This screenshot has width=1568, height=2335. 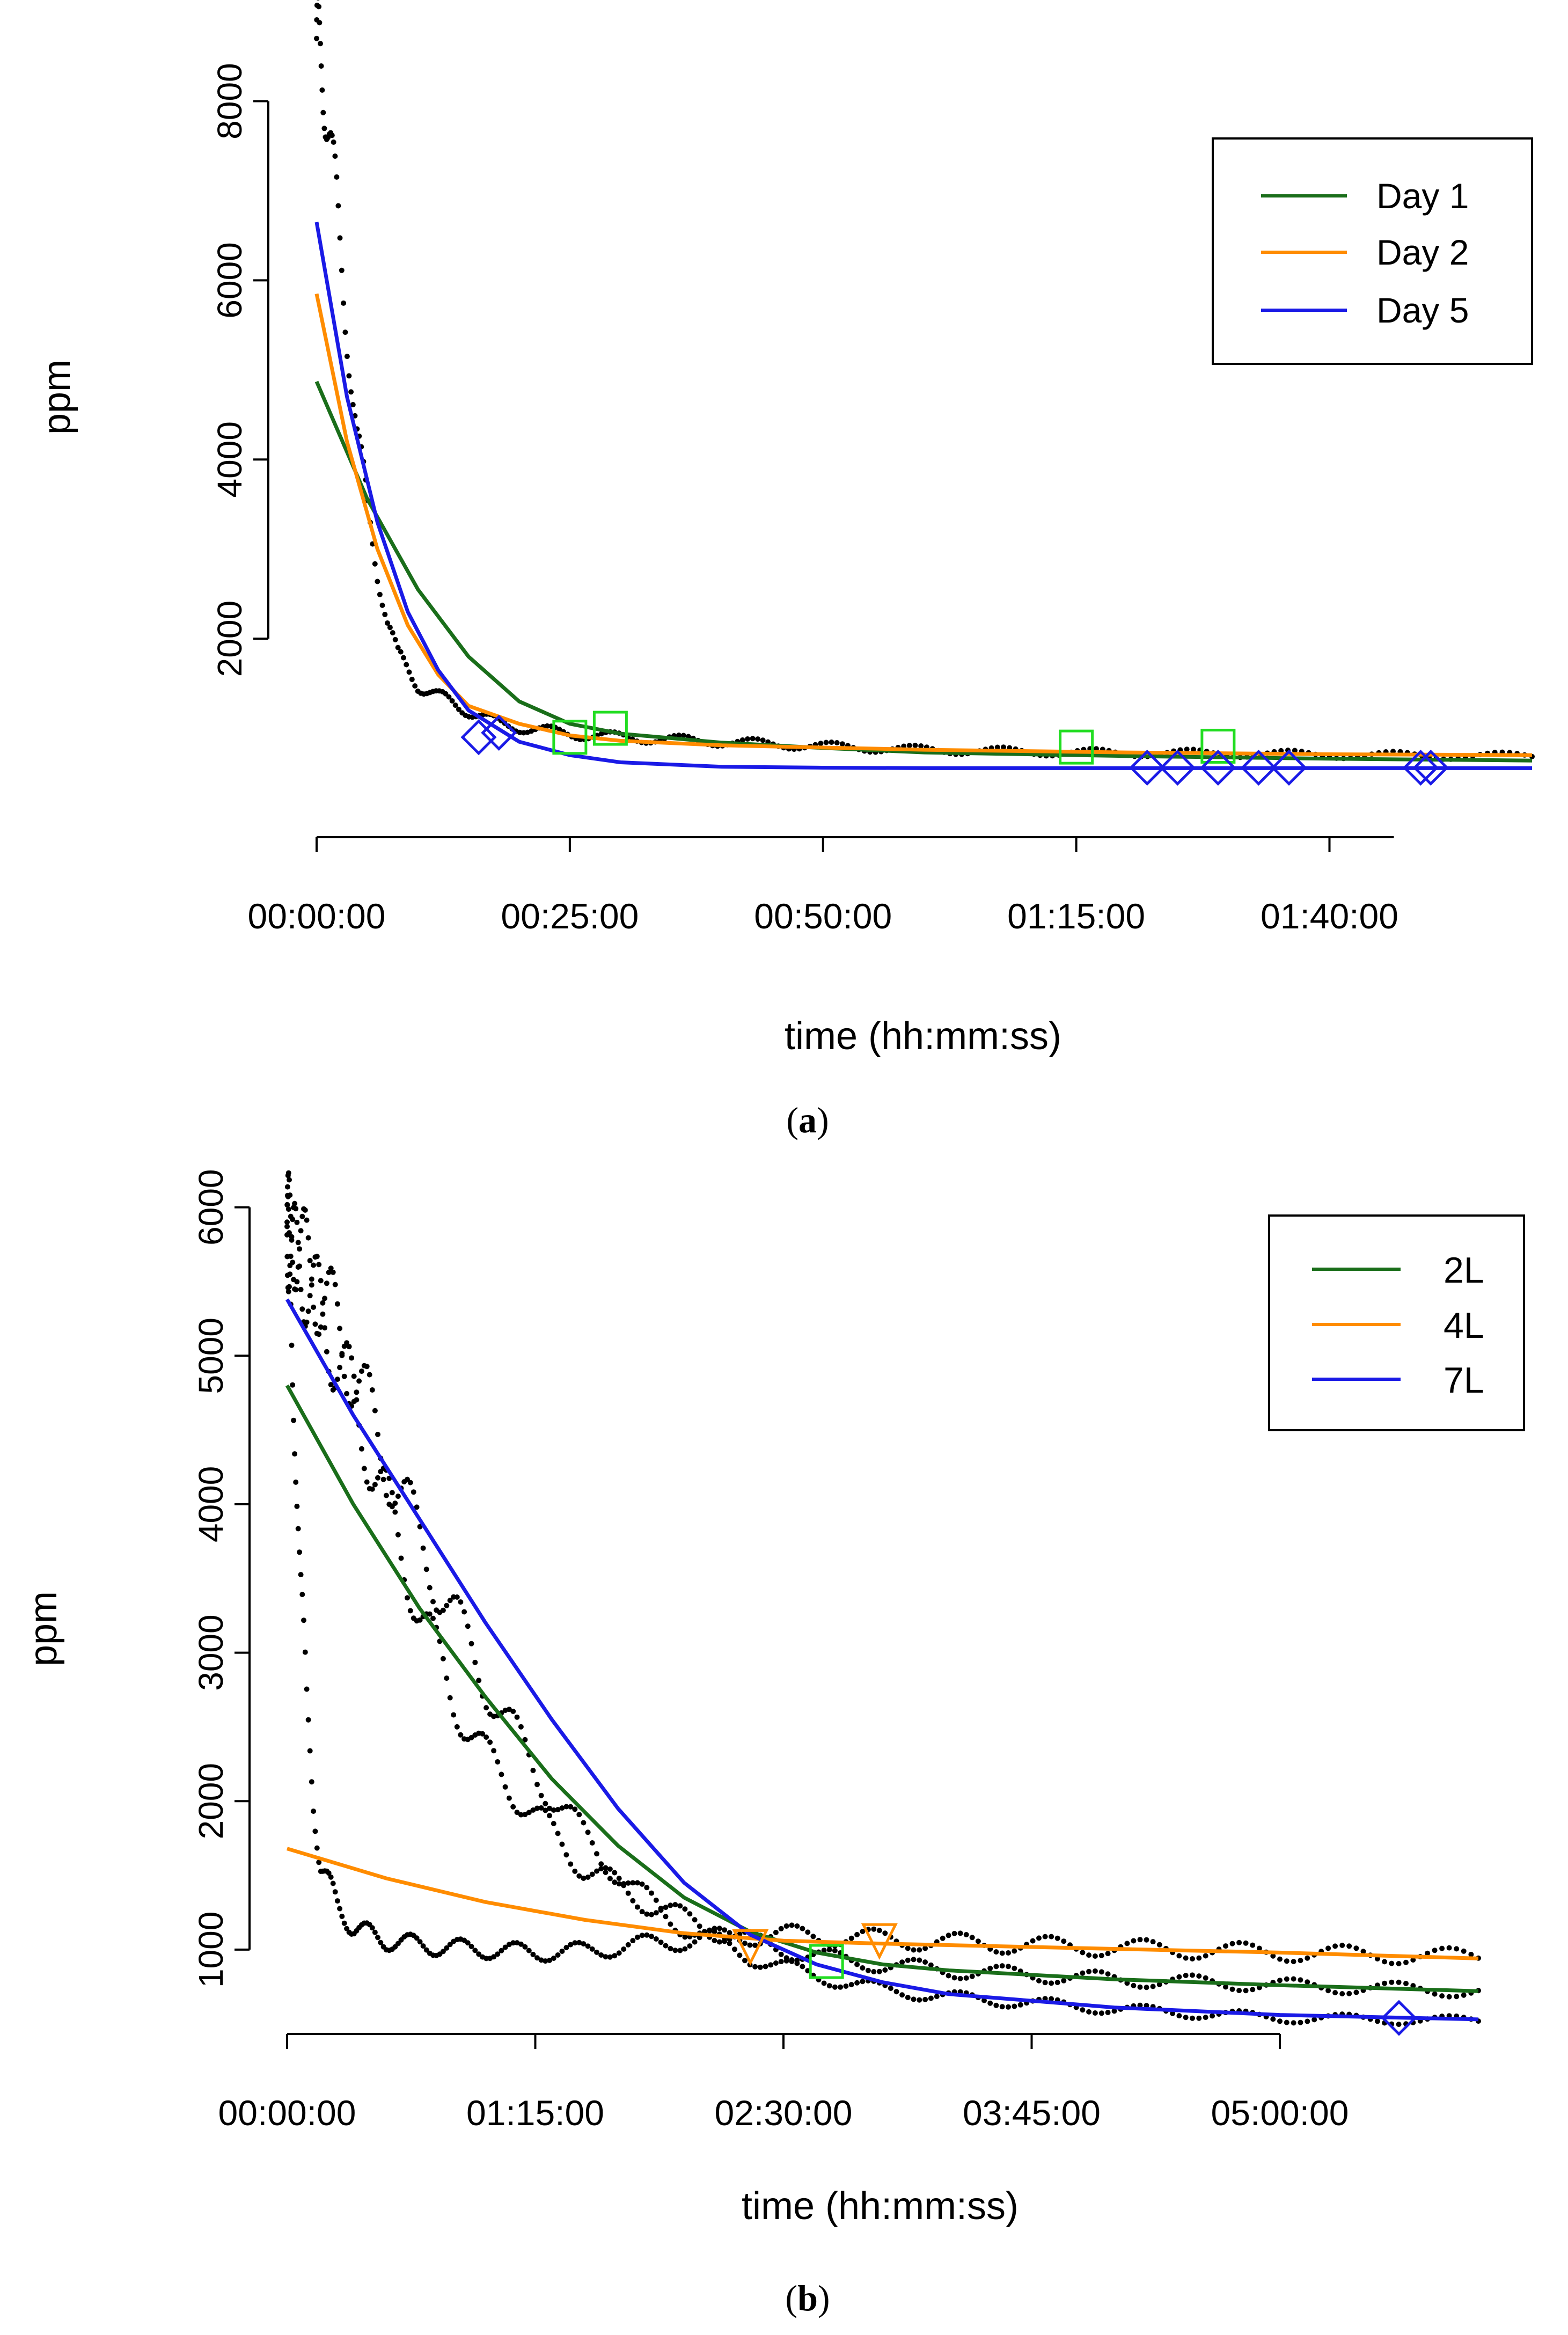 What do you see at coordinates (317, 916) in the screenshot?
I see `x-tick-label: 00:00:00` at bounding box center [317, 916].